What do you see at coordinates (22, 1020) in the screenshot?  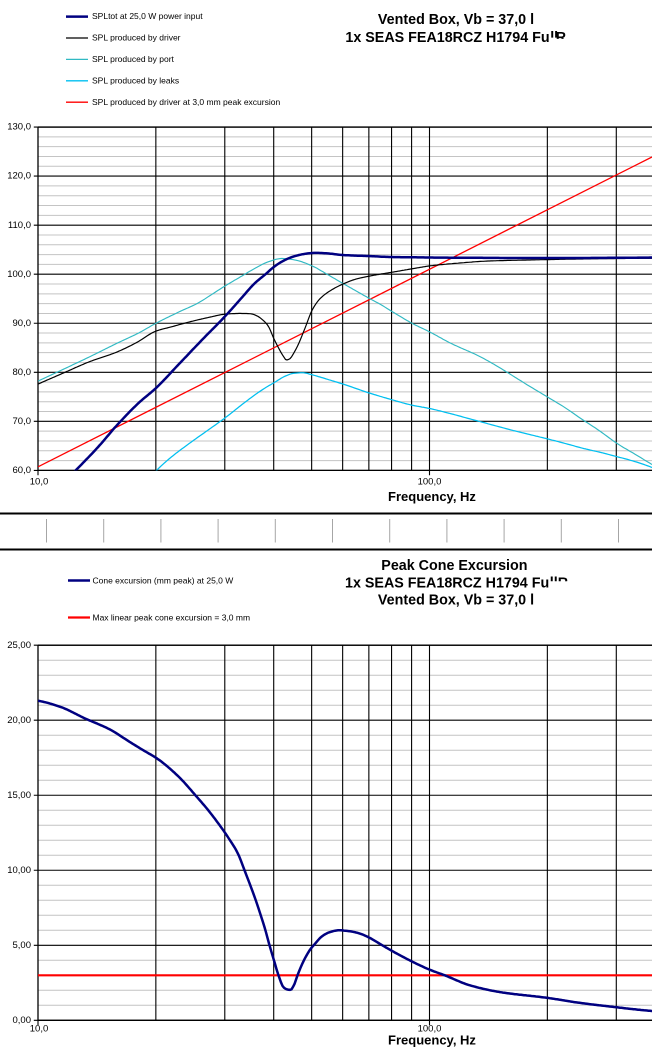 I see `svg-text: 0,00` at bounding box center [22, 1020].